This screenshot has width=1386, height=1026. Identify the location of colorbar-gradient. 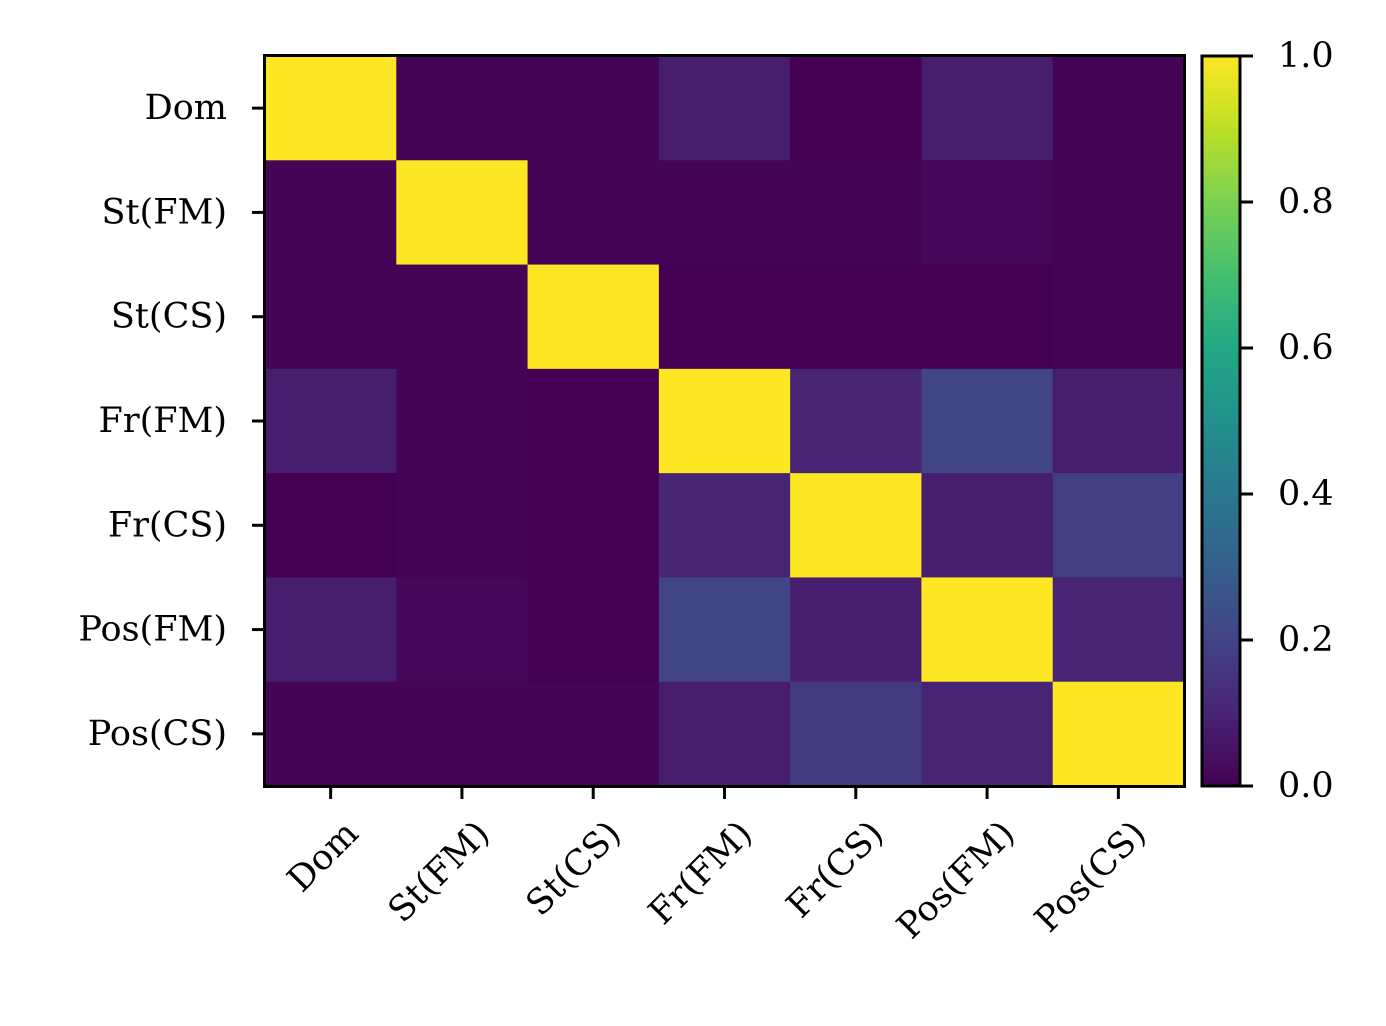
(1221, 421).